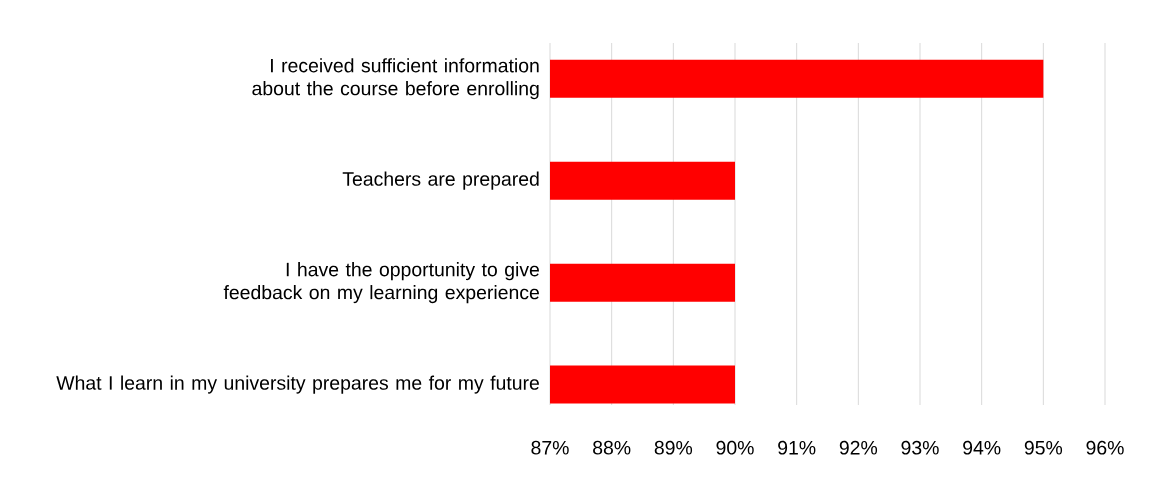 This screenshot has width=1154, height=489. What do you see at coordinates (381, 283) in the screenshot?
I see `y-tick-label: I have the opportunity to give feedback on my learning experience` at bounding box center [381, 283].